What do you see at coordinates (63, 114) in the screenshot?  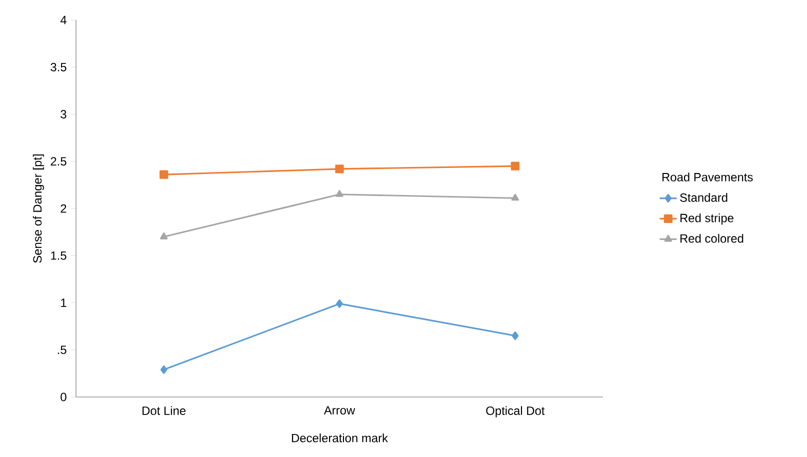 I see `y-tick-label: 3` at bounding box center [63, 114].